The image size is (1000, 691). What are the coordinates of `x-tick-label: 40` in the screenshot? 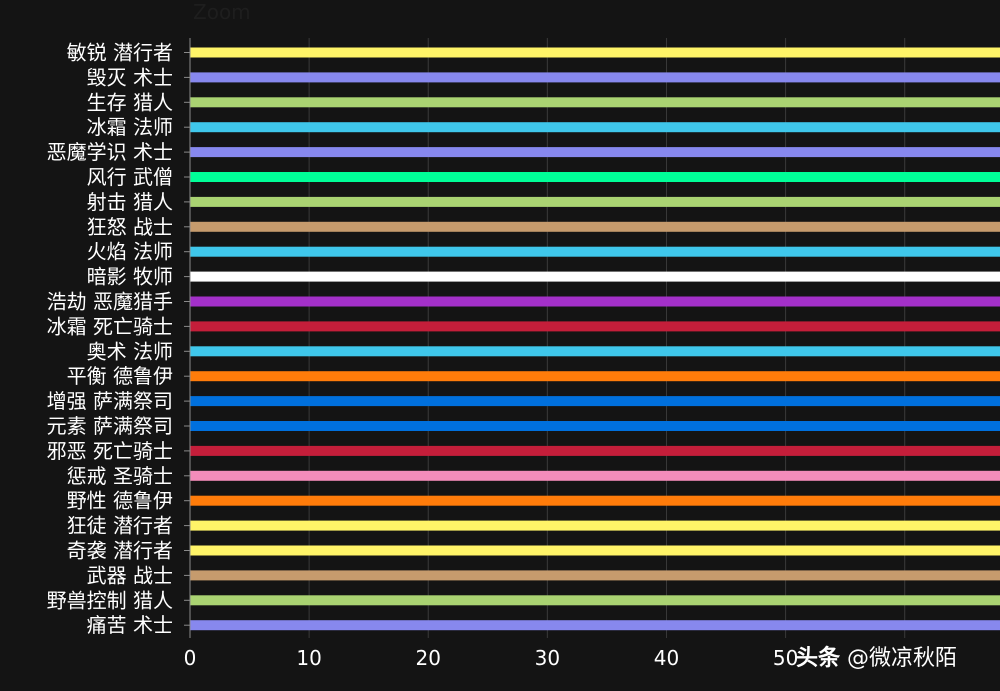 It's located at (666, 658).